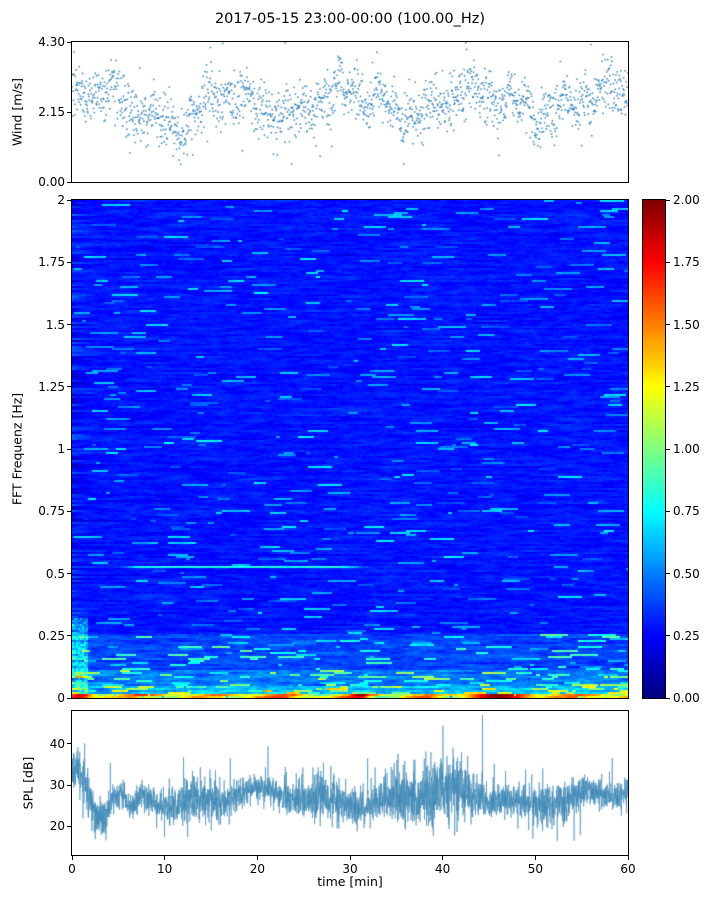 The image size is (720, 900). What do you see at coordinates (350, 881) in the screenshot?
I see `x-axis-label: time [min]` at bounding box center [350, 881].